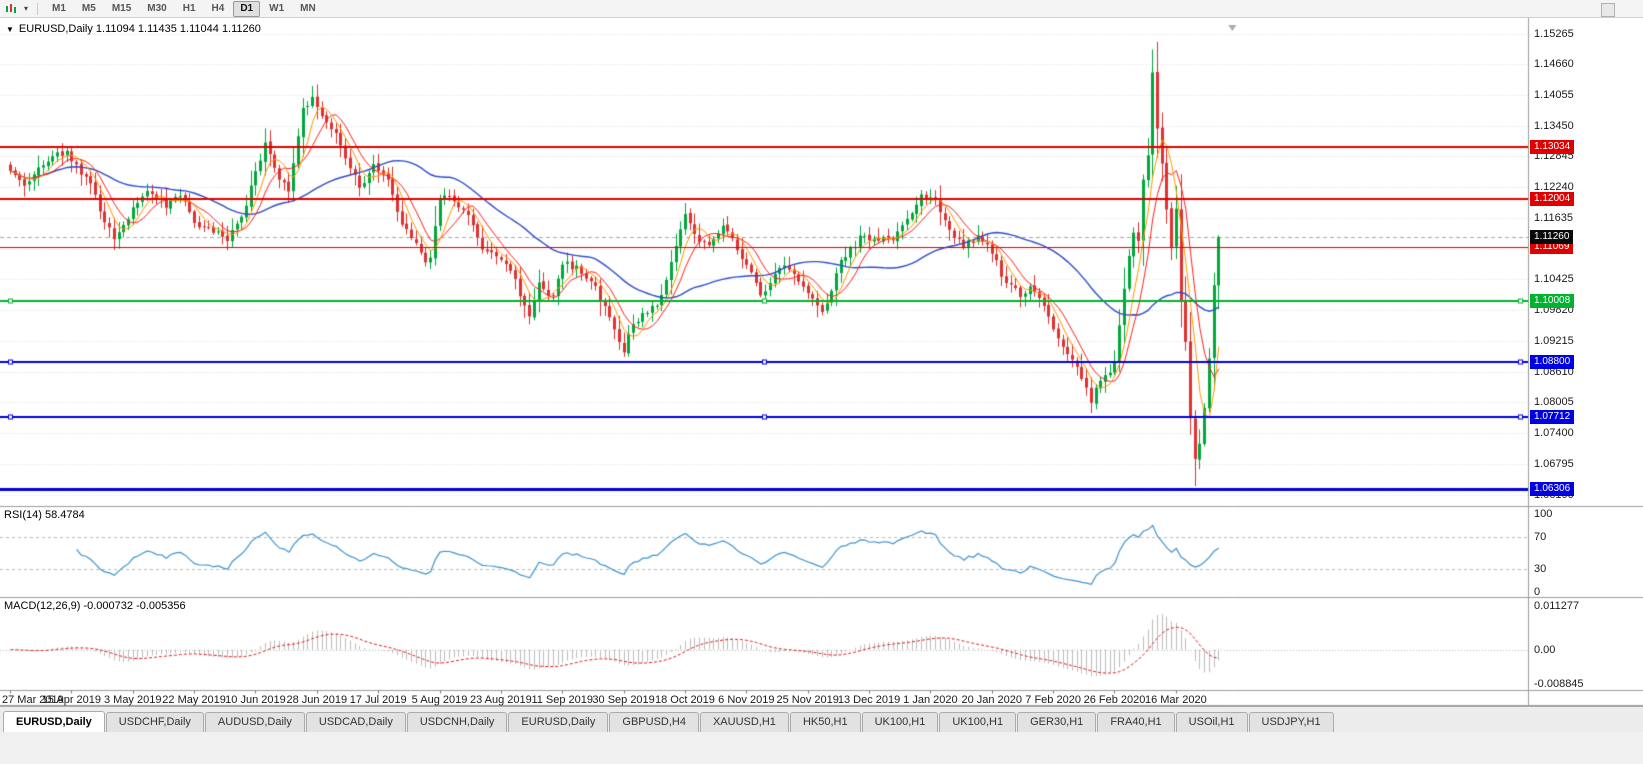  What do you see at coordinates (1554, 340) in the screenshot?
I see `price-scale-label: 1.09215` at bounding box center [1554, 340].